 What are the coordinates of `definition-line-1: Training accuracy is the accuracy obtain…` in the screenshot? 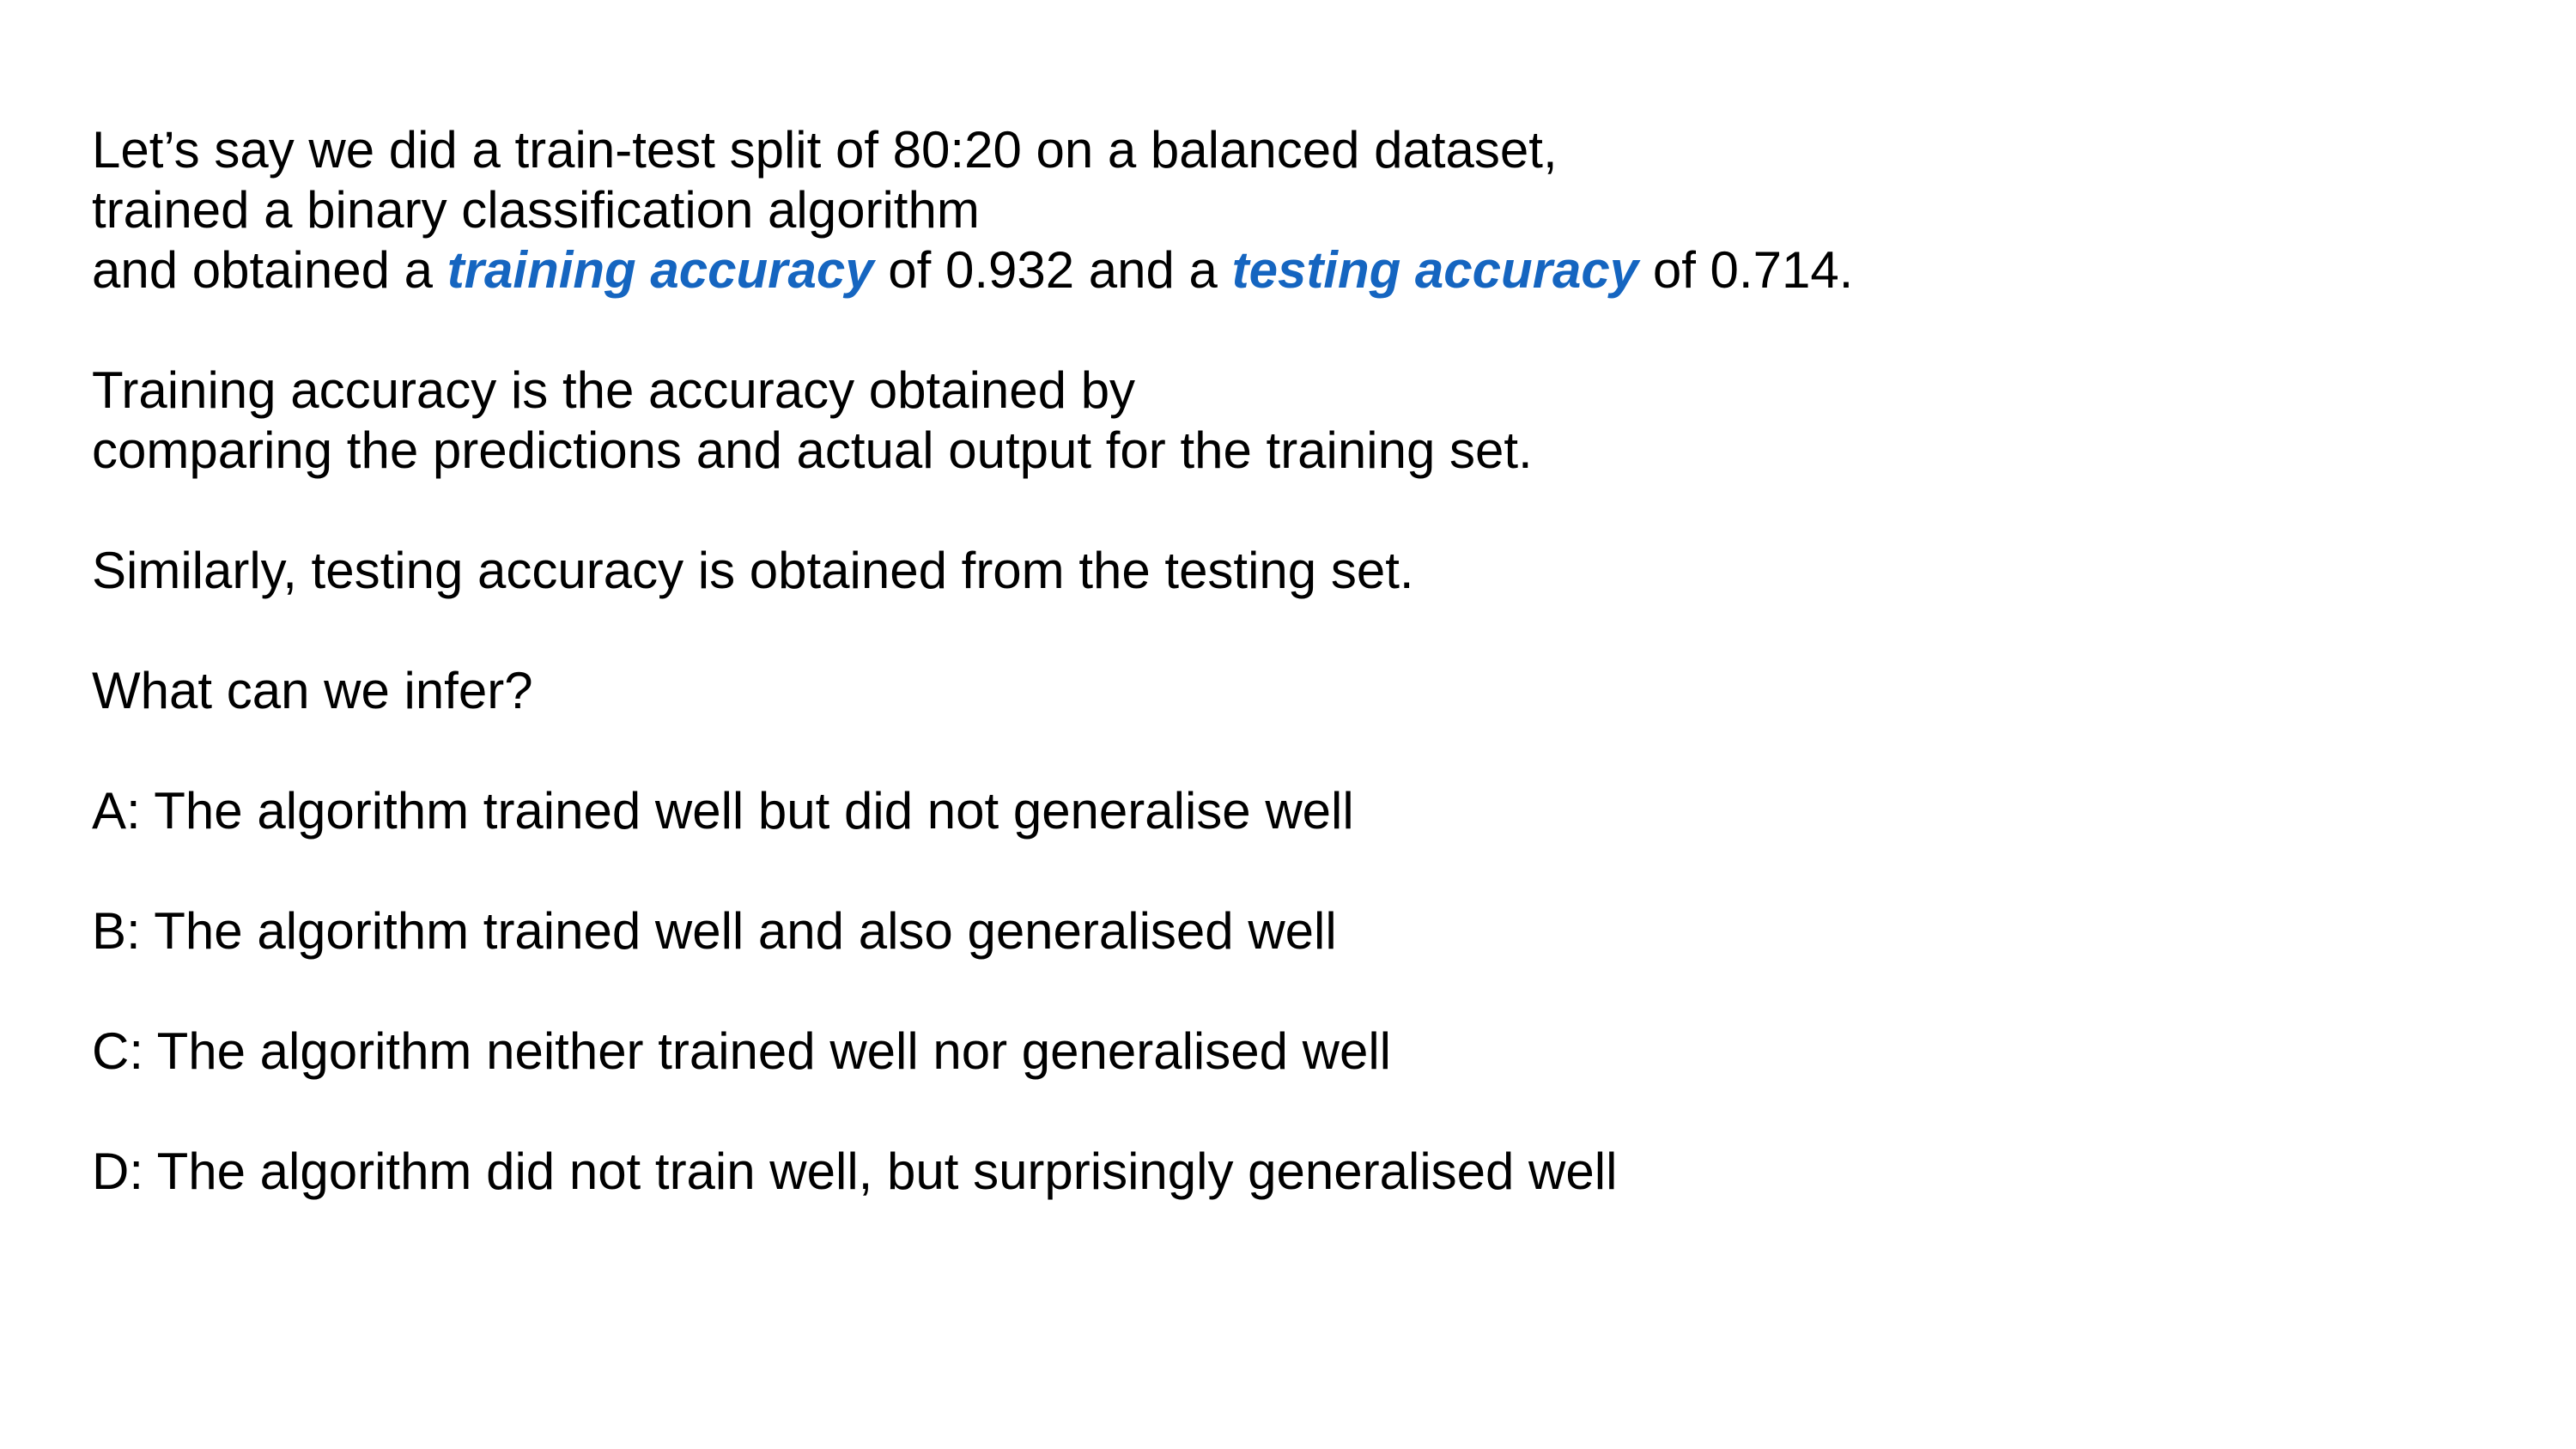 It's located at (614, 390).